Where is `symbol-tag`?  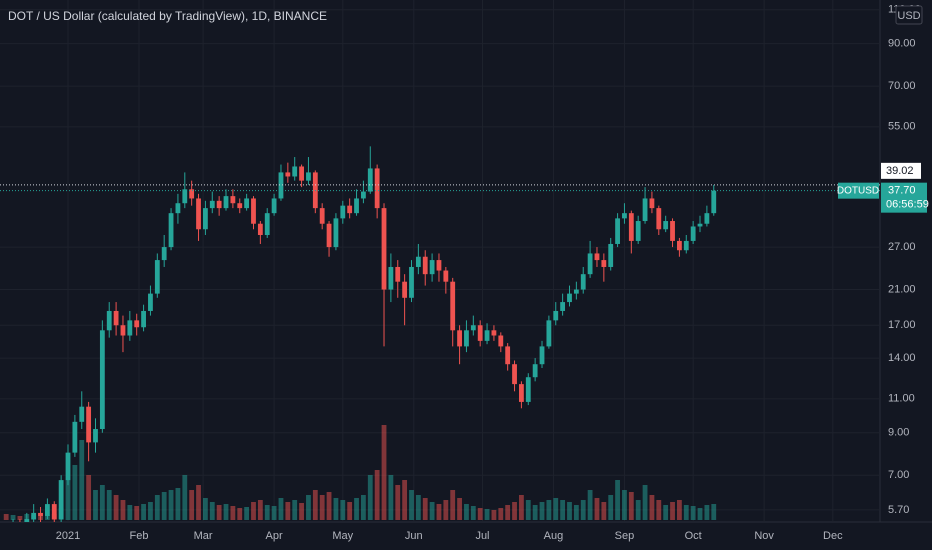
symbol-tag is located at coordinates (858, 190).